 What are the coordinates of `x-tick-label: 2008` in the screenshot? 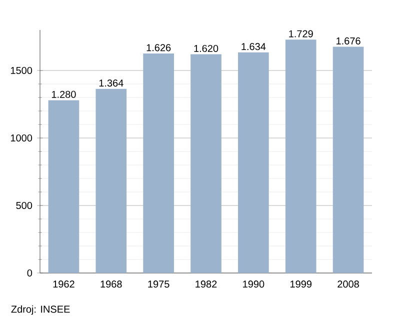 It's located at (348, 284).